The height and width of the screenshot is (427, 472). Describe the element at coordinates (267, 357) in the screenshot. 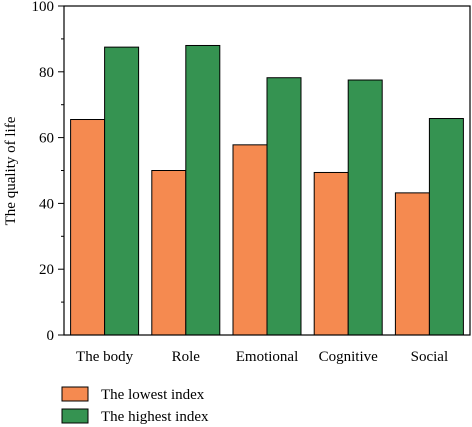

I see `x-tick-label: Emotional` at that location.